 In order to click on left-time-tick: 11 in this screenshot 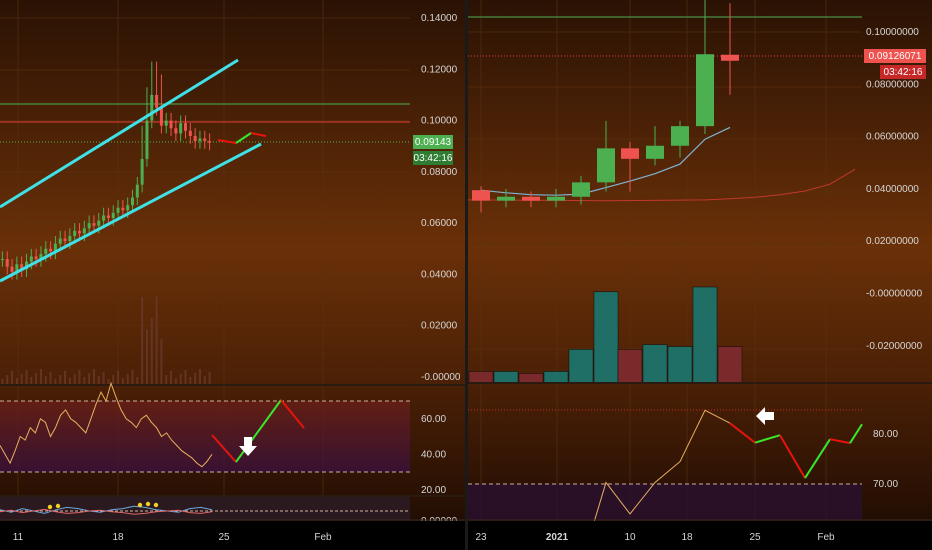, I will do `click(18, 537)`.